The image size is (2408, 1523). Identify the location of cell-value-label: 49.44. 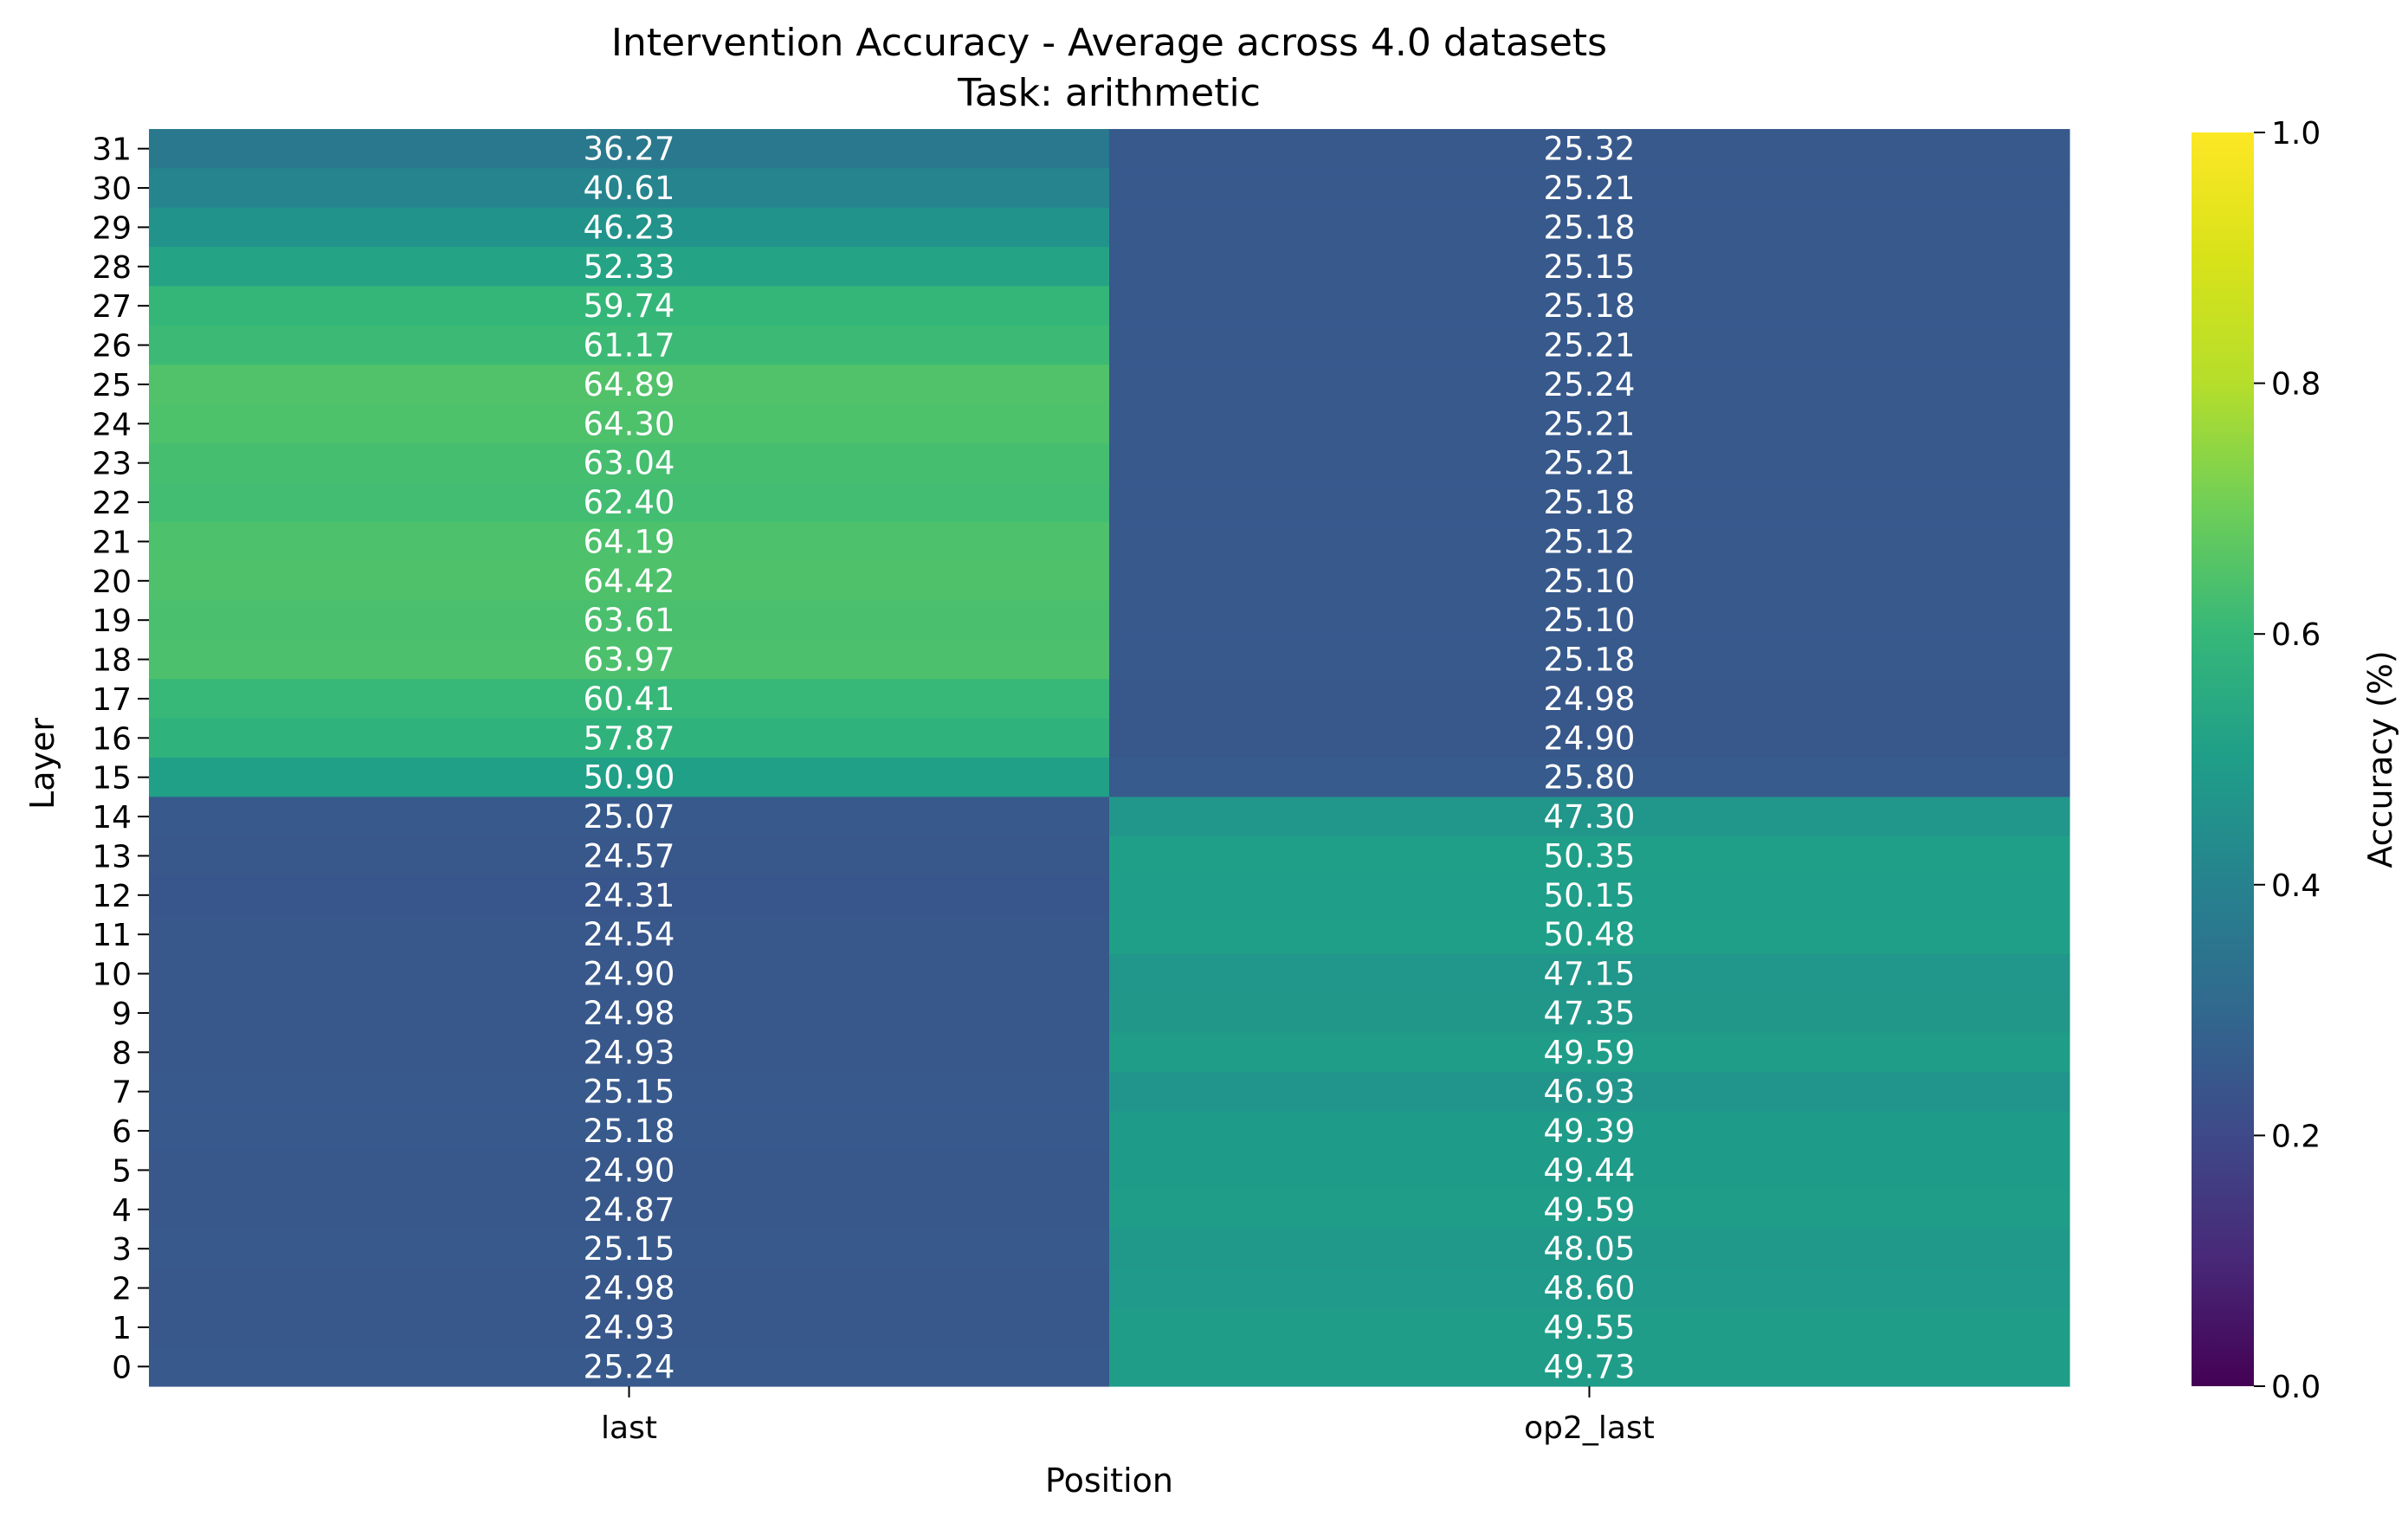
(1590, 1170).